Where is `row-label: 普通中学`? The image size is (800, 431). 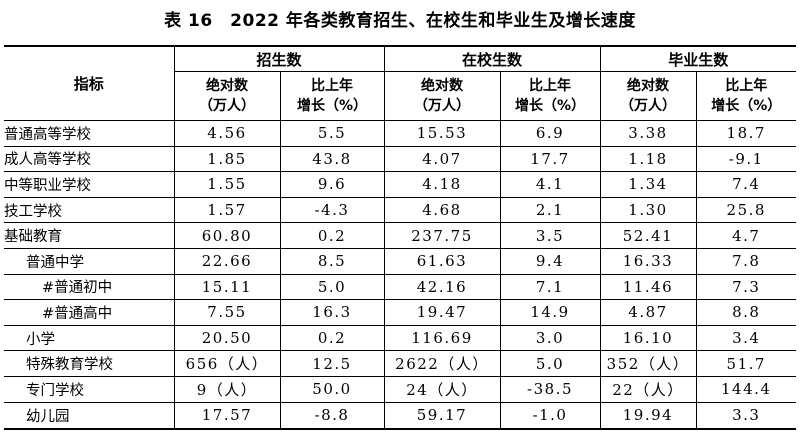 row-label: 普通中学 is located at coordinates (89, 261).